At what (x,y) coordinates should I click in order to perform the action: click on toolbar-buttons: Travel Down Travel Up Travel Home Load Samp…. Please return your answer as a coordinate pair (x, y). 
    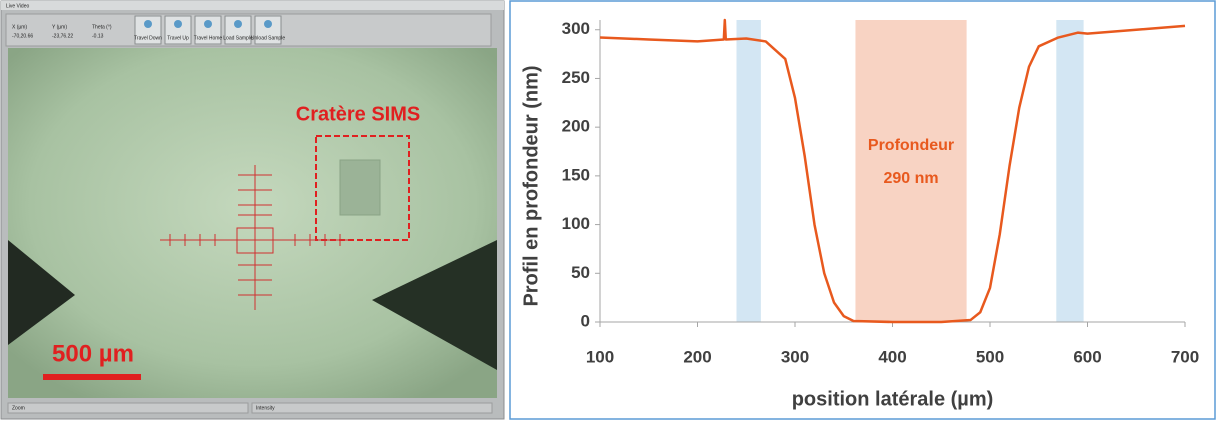
    Looking at the image, I should click on (209, 30).